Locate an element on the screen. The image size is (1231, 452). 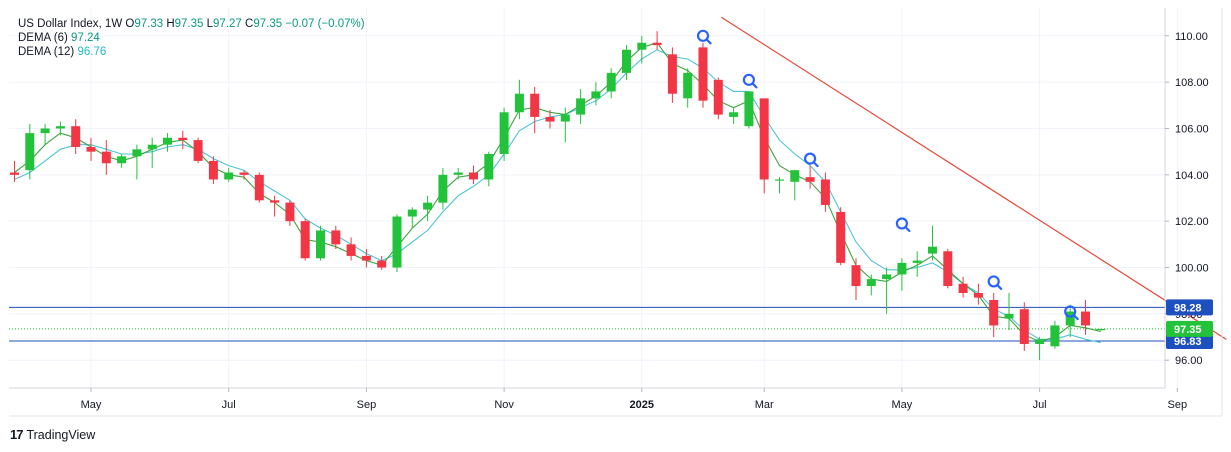
last-close-tag-bg is located at coordinates (1189, 328).